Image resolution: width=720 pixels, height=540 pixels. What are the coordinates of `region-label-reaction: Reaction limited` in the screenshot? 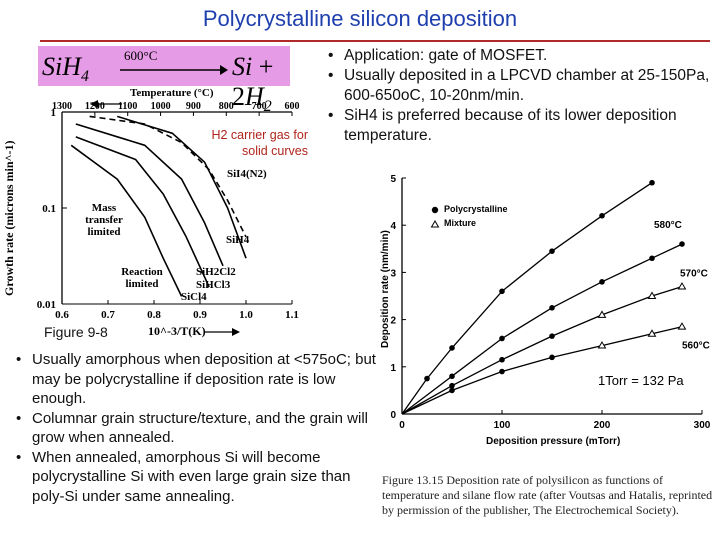 It's located at (142, 278).